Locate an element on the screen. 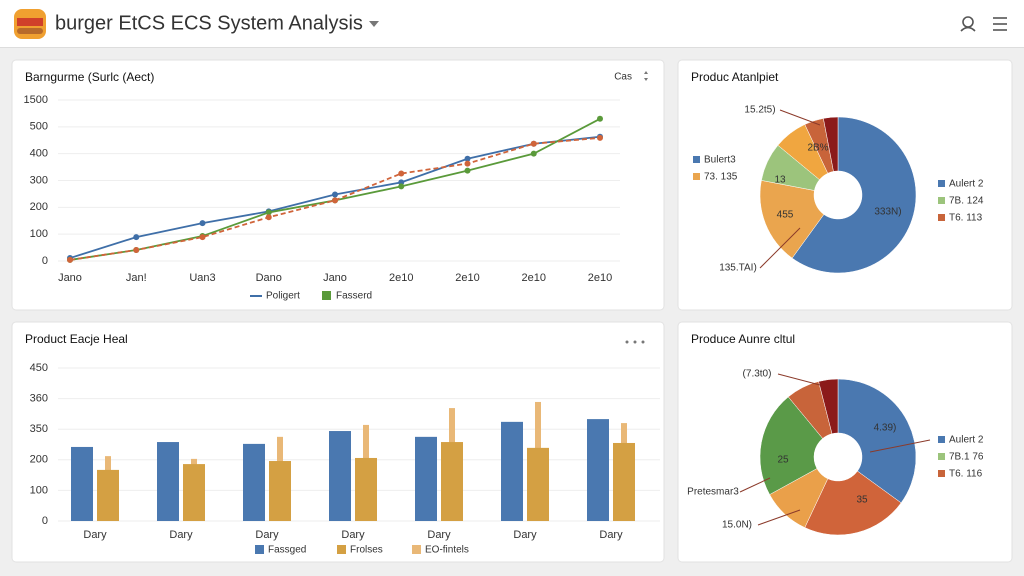  app-title: burger EtCS ECS System Analysis is located at coordinates (209, 23).